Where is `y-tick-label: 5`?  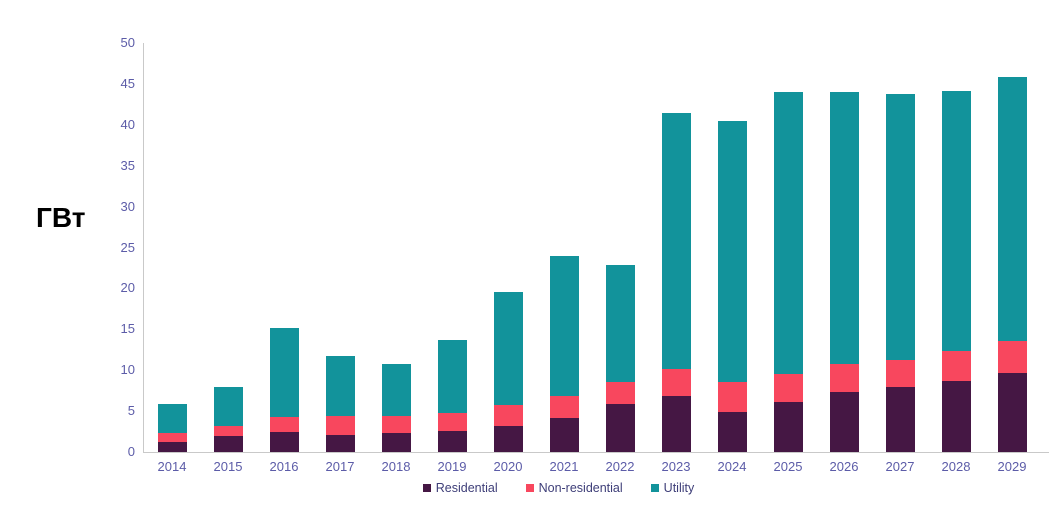
y-tick-label: 5 is located at coordinates (131, 411).